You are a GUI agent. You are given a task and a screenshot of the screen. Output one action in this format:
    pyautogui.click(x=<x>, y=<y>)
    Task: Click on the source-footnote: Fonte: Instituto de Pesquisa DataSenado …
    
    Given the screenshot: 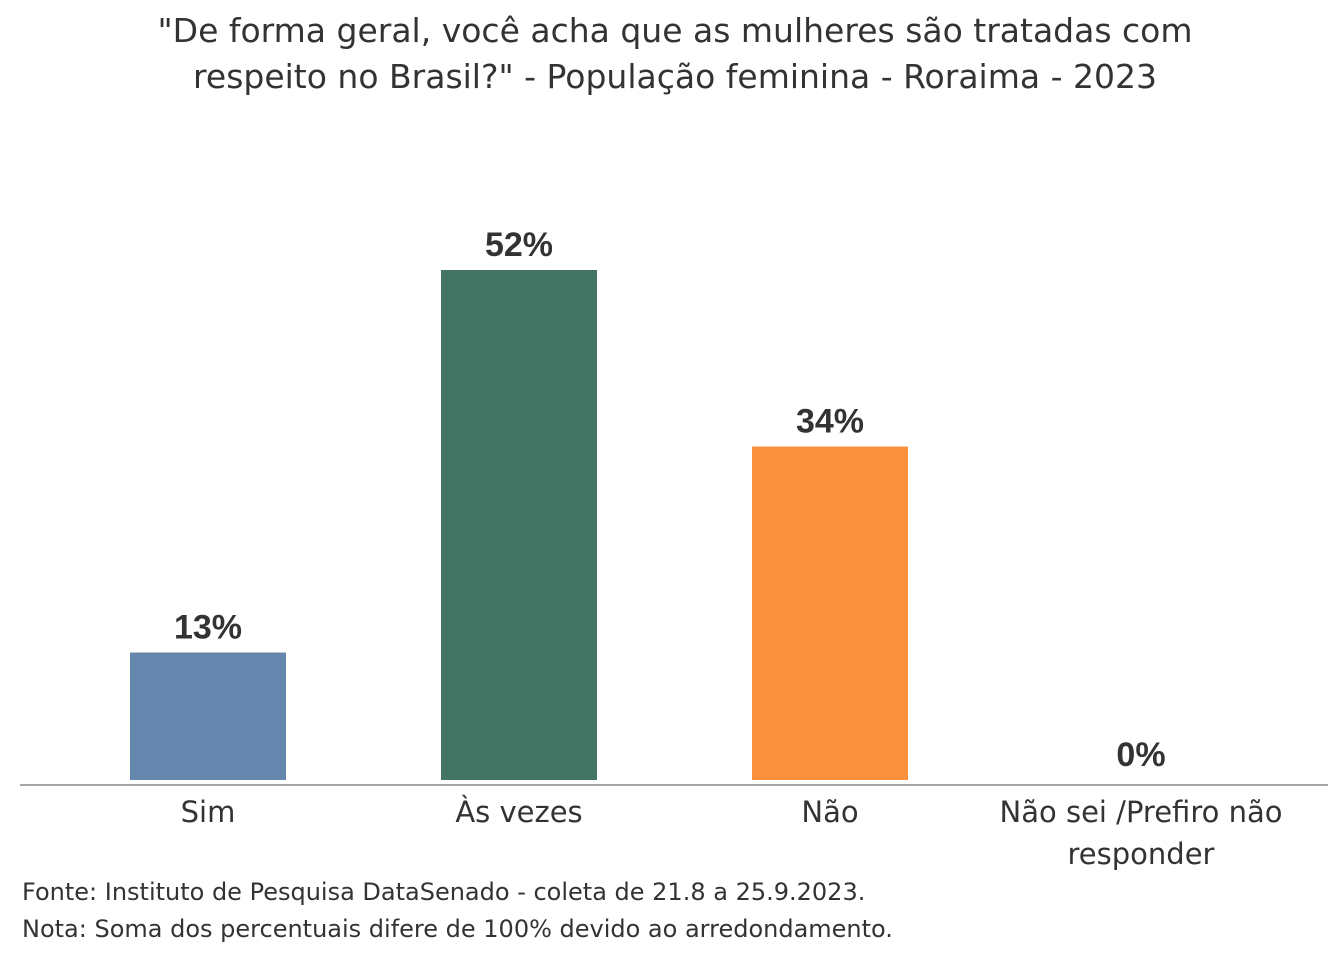 What is the action you would take?
    pyautogui.click(x=444, y=892)
    